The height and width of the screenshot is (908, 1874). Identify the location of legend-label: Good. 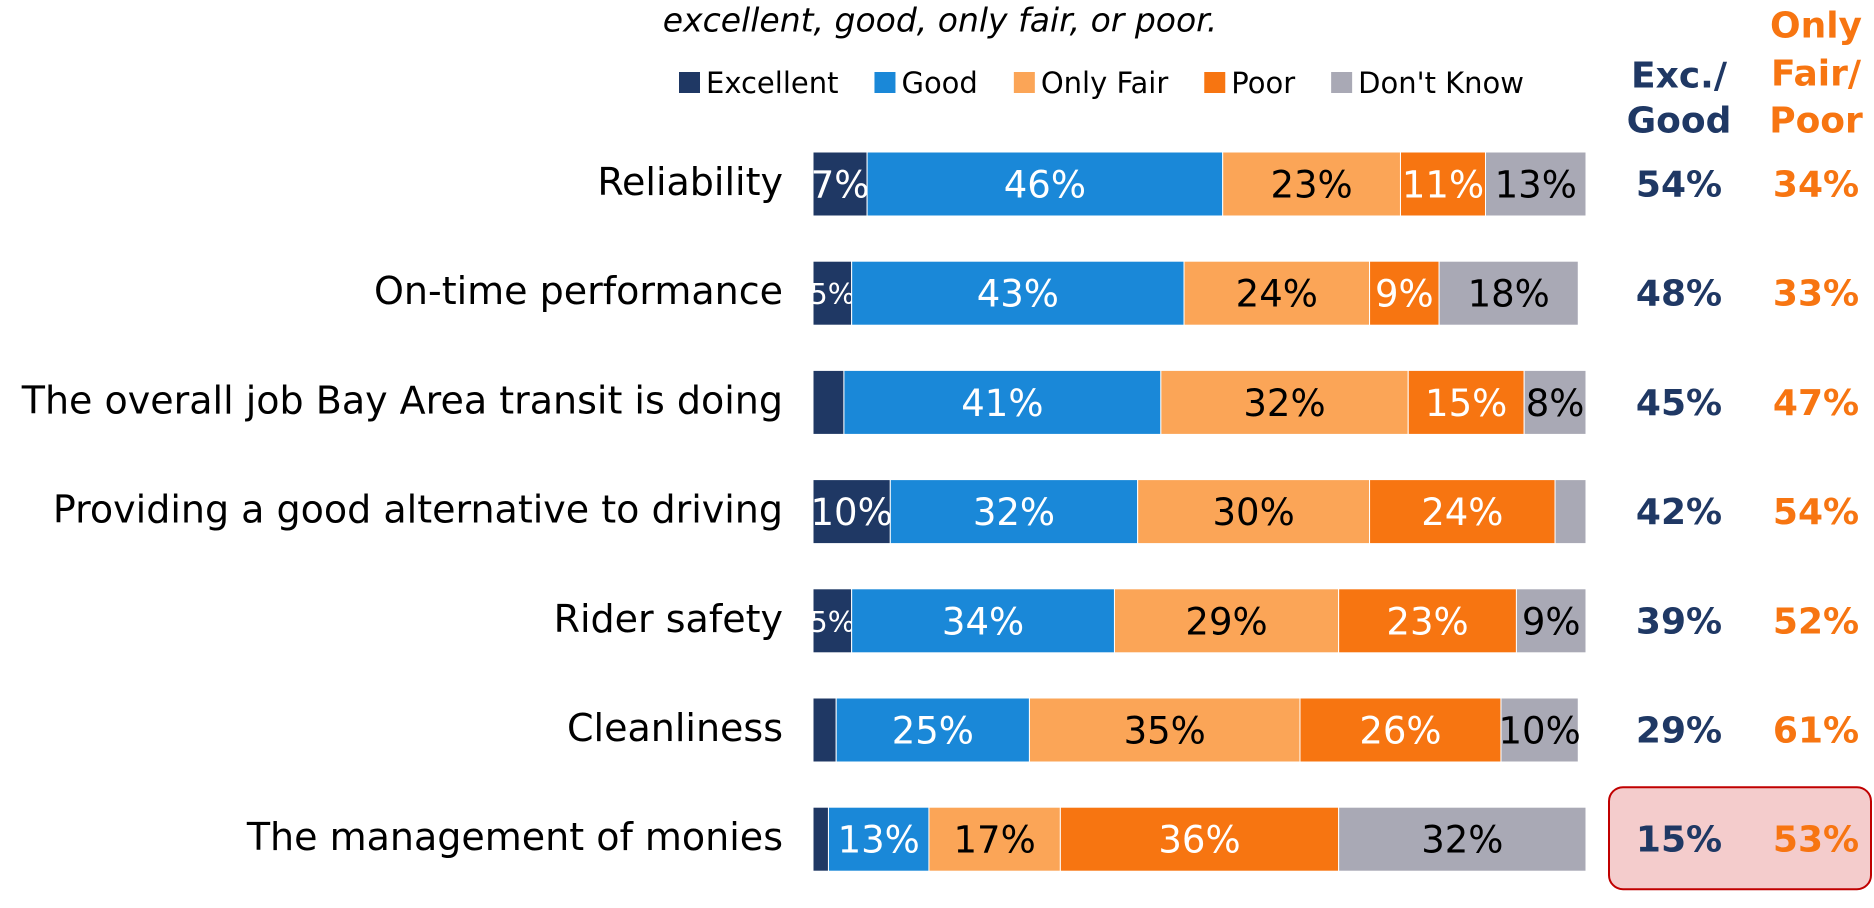
(939, 83).